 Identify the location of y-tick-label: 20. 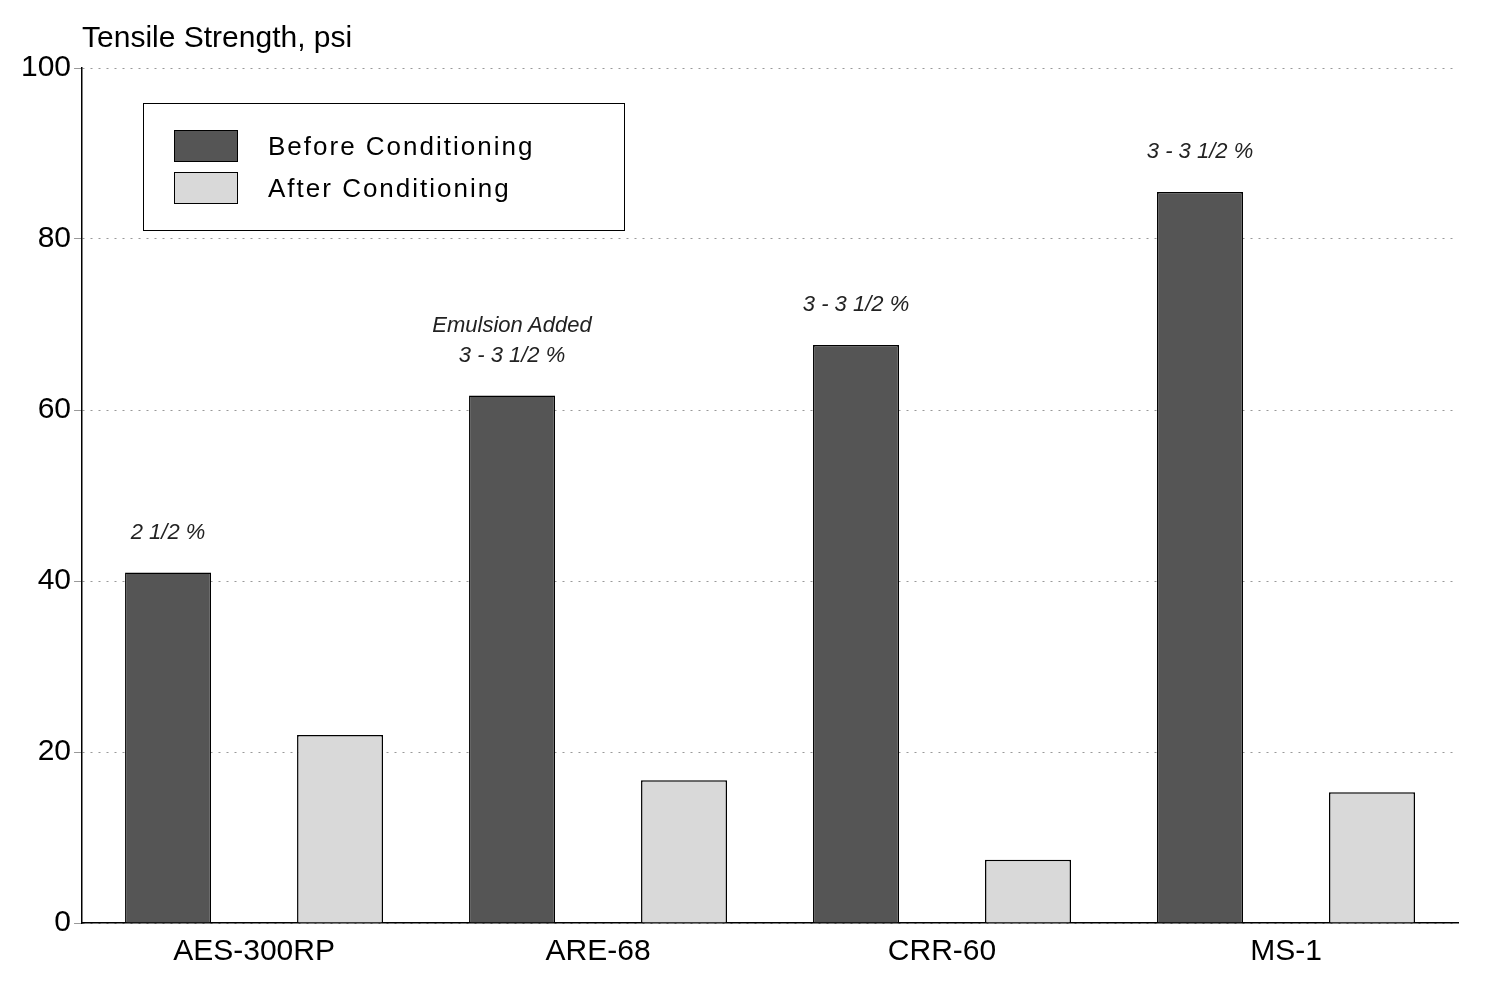
(54, 750).